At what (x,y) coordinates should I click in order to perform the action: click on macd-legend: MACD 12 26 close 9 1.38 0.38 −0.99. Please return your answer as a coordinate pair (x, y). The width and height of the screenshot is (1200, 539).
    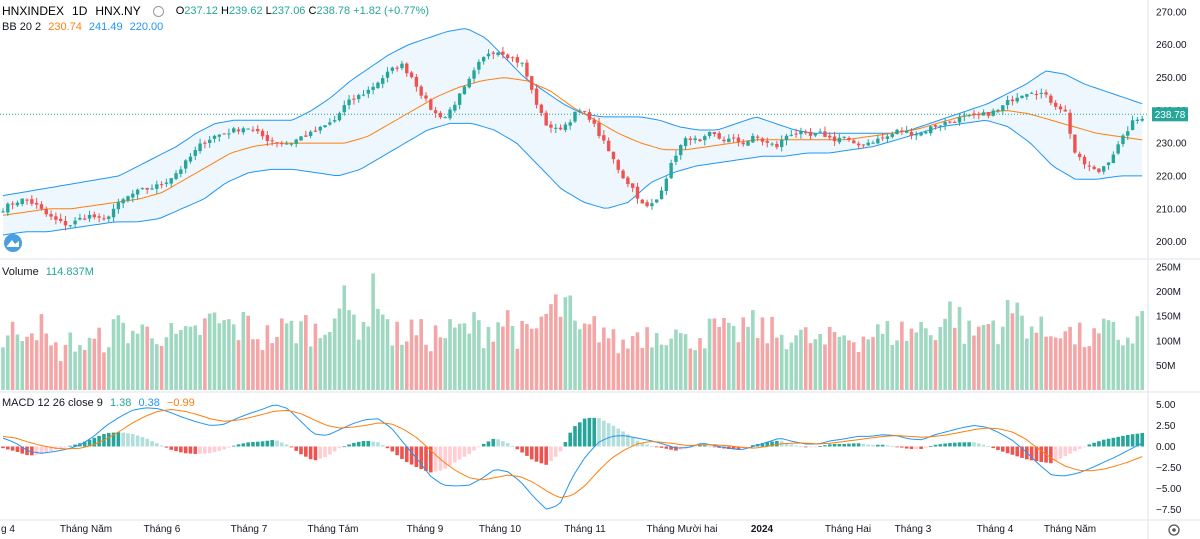
    Looking at the image, I should click on (100, 403).